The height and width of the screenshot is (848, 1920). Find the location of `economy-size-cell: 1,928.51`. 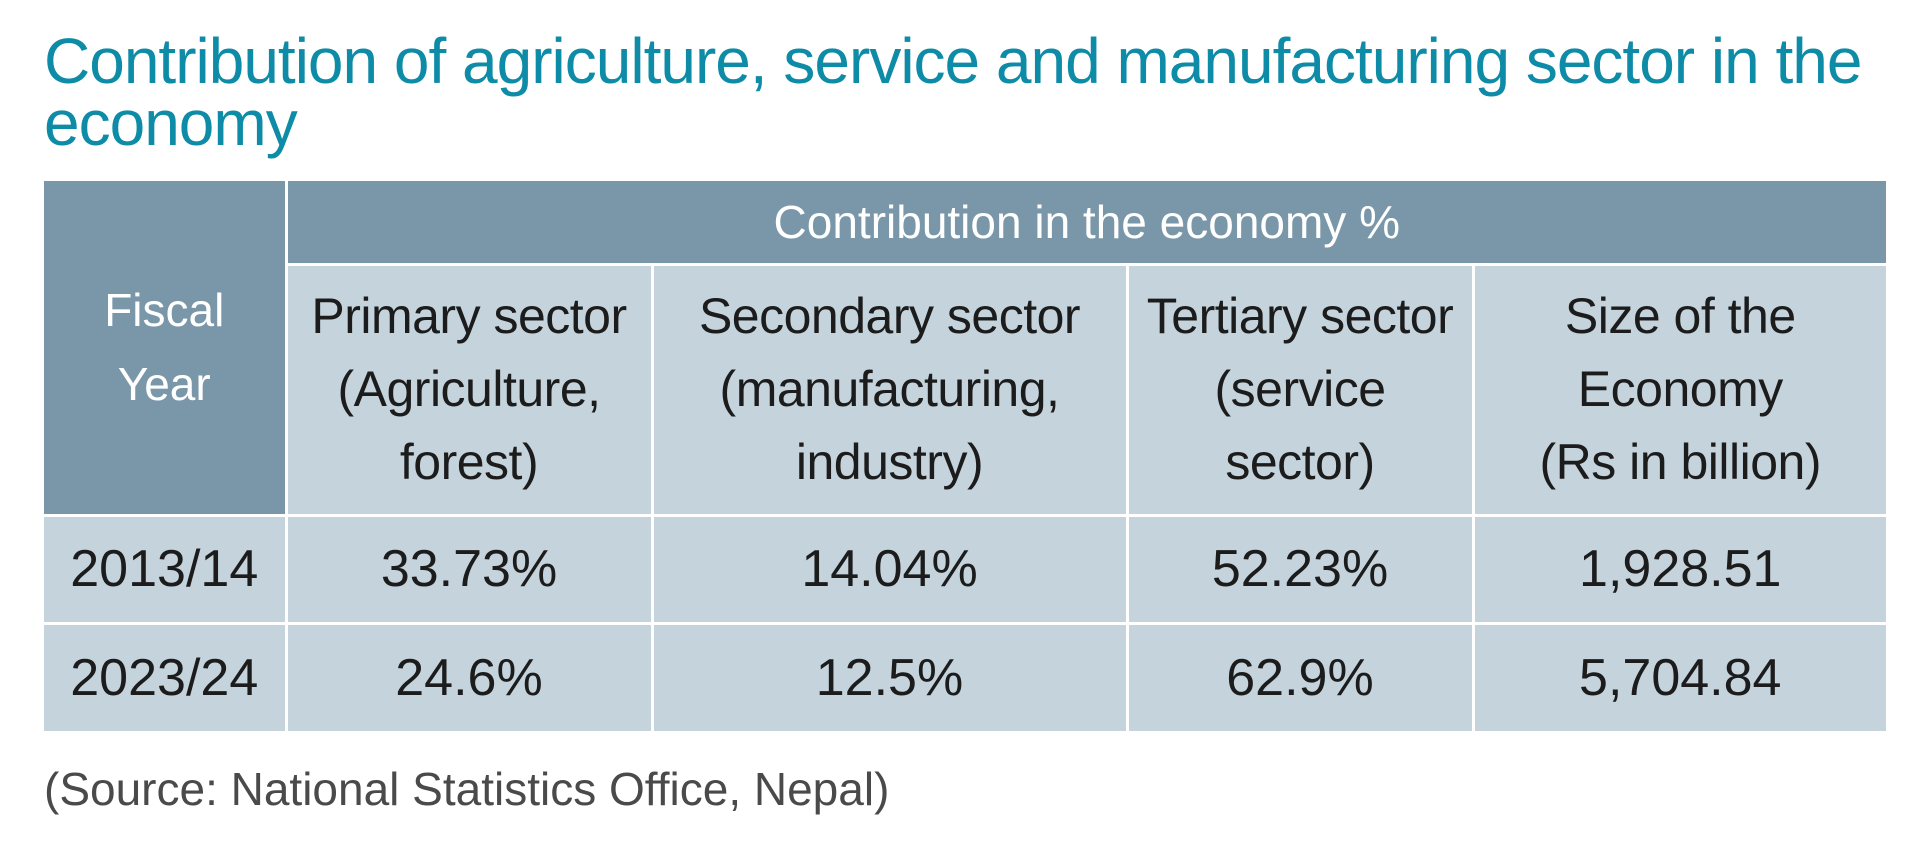

economy-size-cell: 1,928.51 is located at coordinates (1679, 569).